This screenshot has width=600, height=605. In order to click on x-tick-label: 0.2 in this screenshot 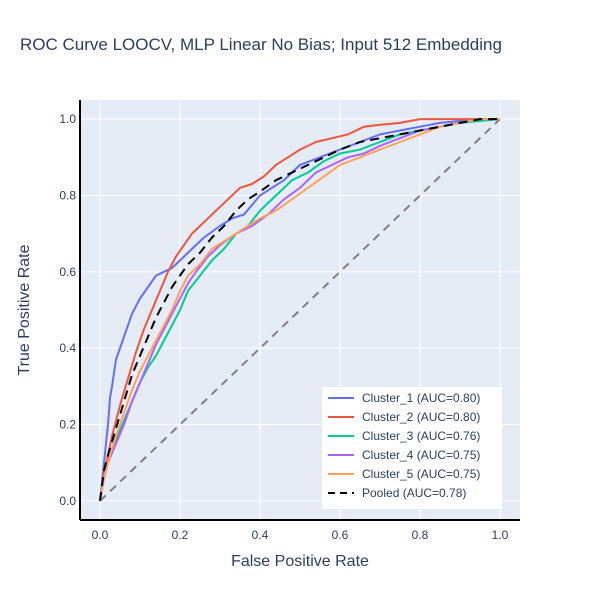, I will do `click(180, 535)`.